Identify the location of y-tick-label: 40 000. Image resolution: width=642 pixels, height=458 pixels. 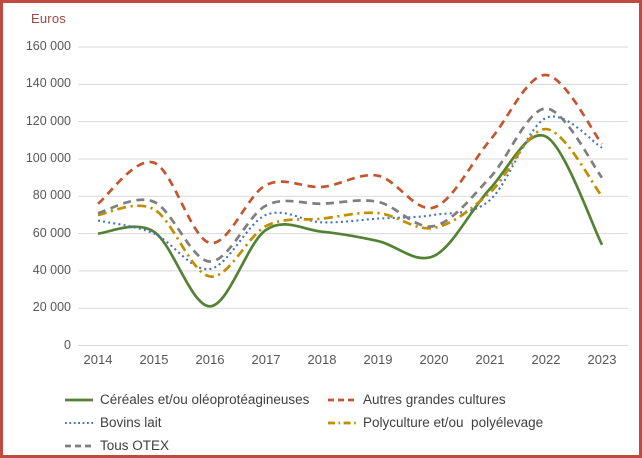
(51, 269).